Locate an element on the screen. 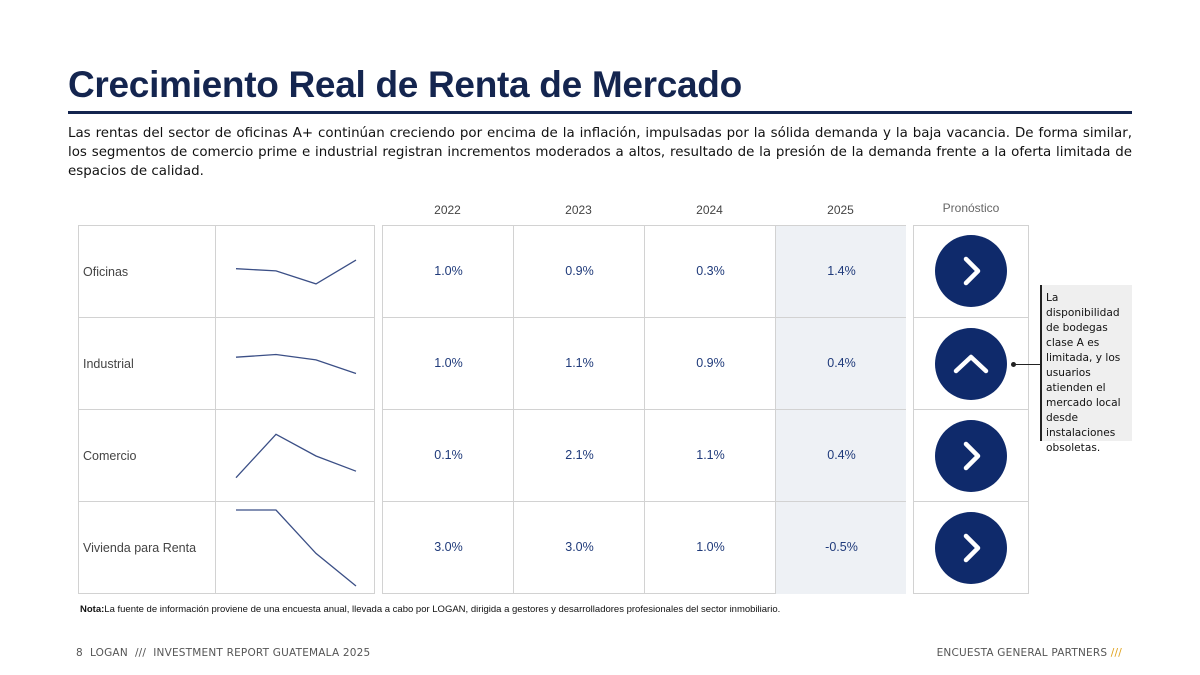  sparkline-oficinas is located at coordinates (296, 272).